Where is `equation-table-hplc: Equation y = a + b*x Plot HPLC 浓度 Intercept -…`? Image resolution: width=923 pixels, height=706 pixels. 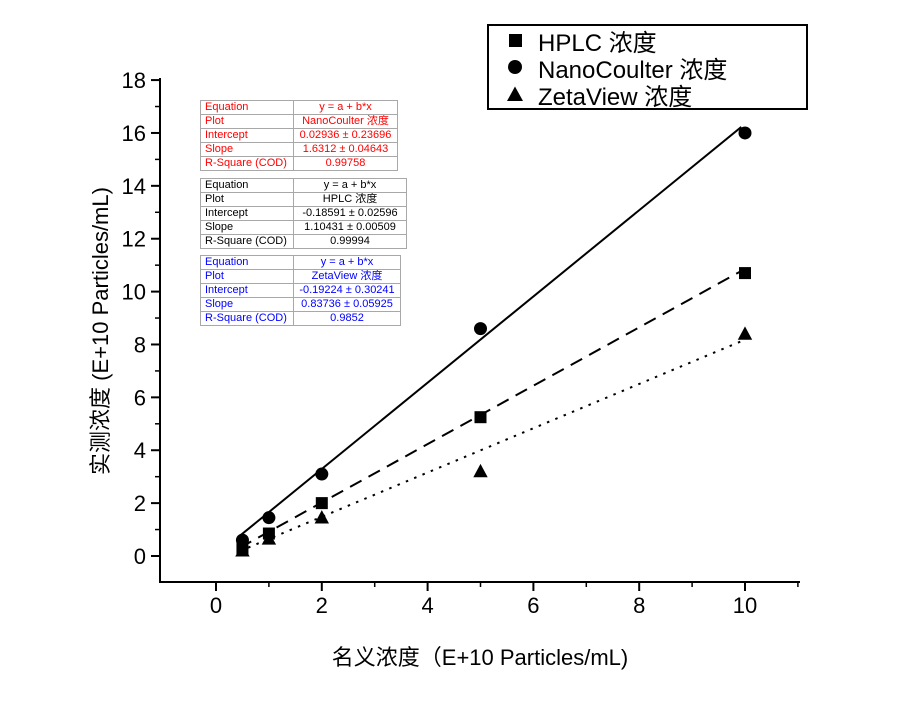
equation-table-hplc: Equation y = a + b*x Plot HPLC 浓度 Intercept -… is located at coordinates (303, 213).